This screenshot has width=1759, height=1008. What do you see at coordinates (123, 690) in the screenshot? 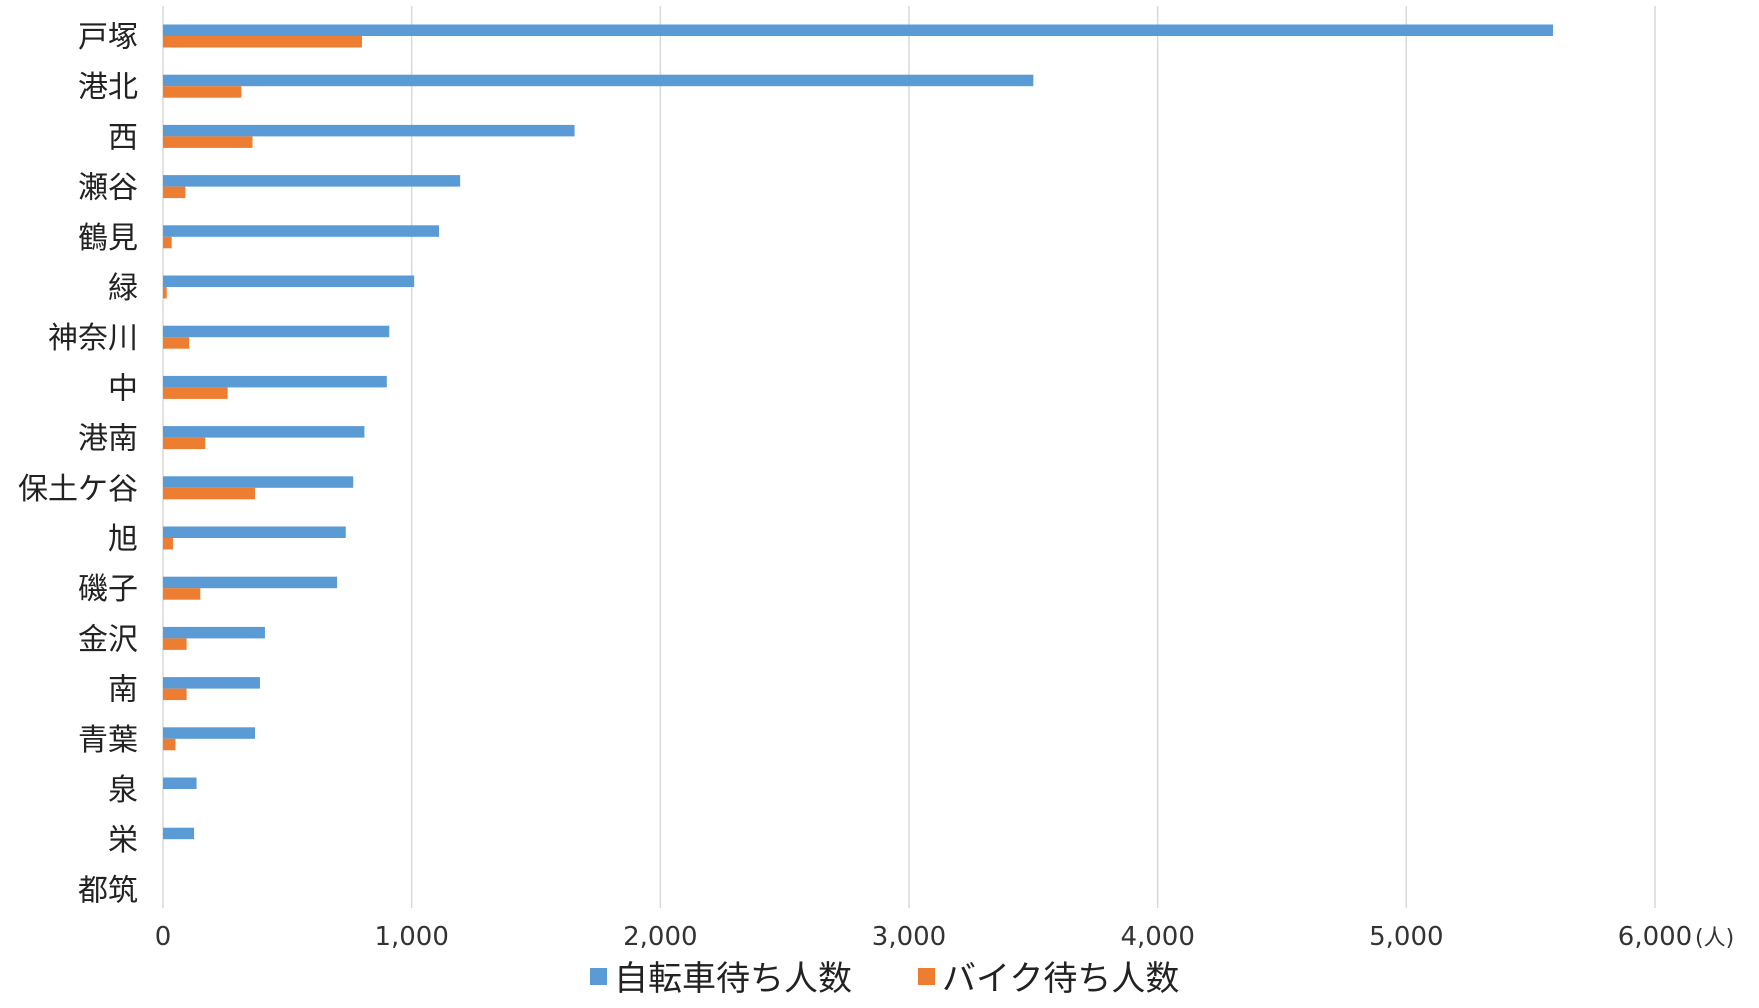
I see `category-label: 南` at bounding box center [123, 690].